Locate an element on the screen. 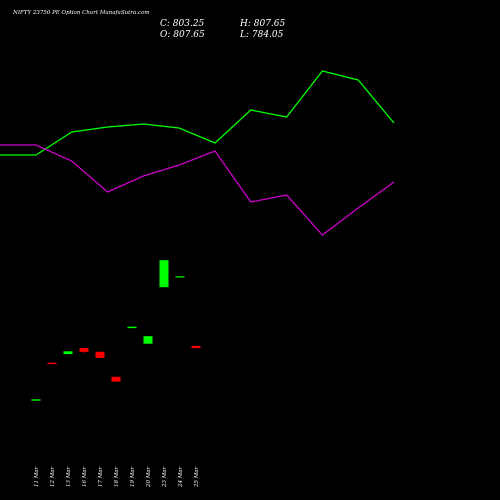  x-tick-label: 16 Mar is located at coordinates (85, 476).